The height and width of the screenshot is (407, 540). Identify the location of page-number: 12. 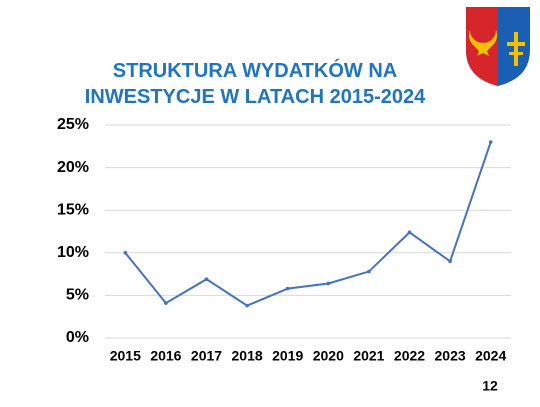
(490, 386).